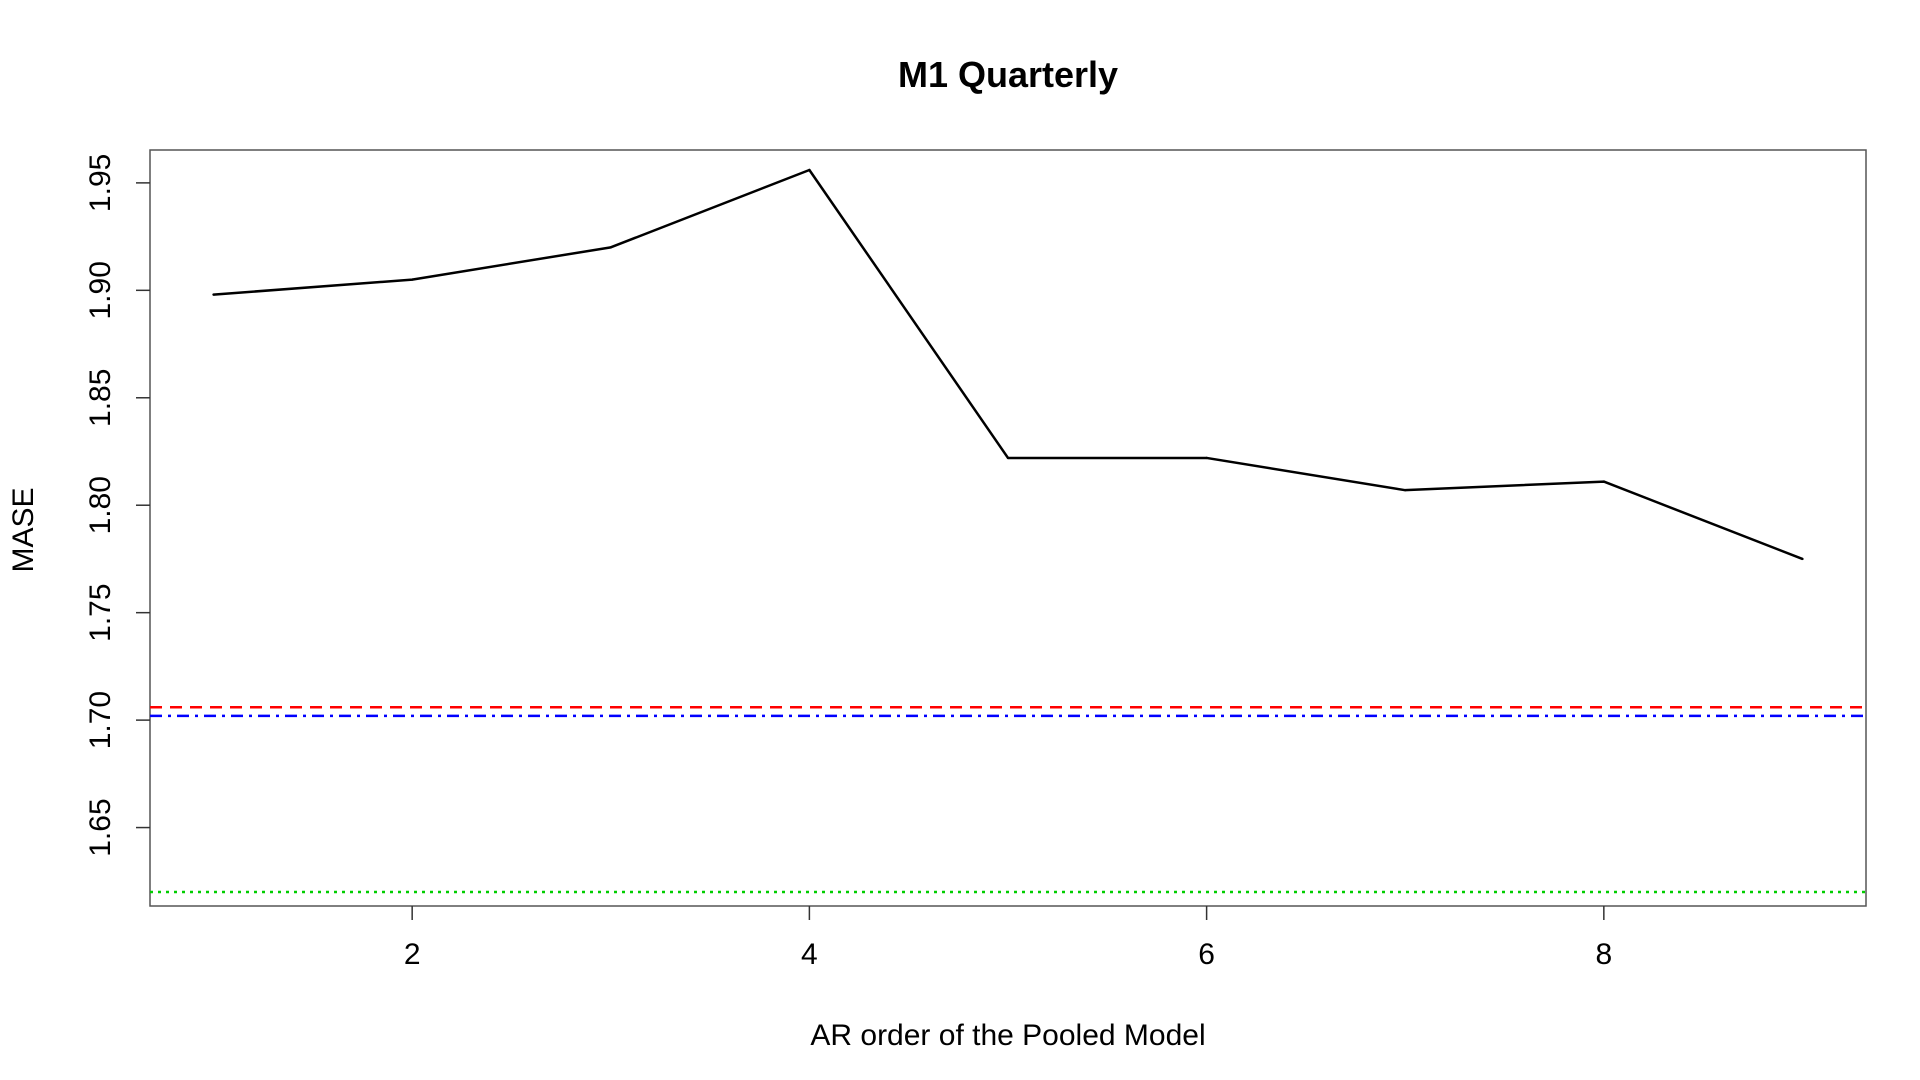 The image size is (1920, 1080). What do you see at coordinates (412, 954) in the screenshot?
I see `x-tick-label: 2` at bounding box center [412, 954].